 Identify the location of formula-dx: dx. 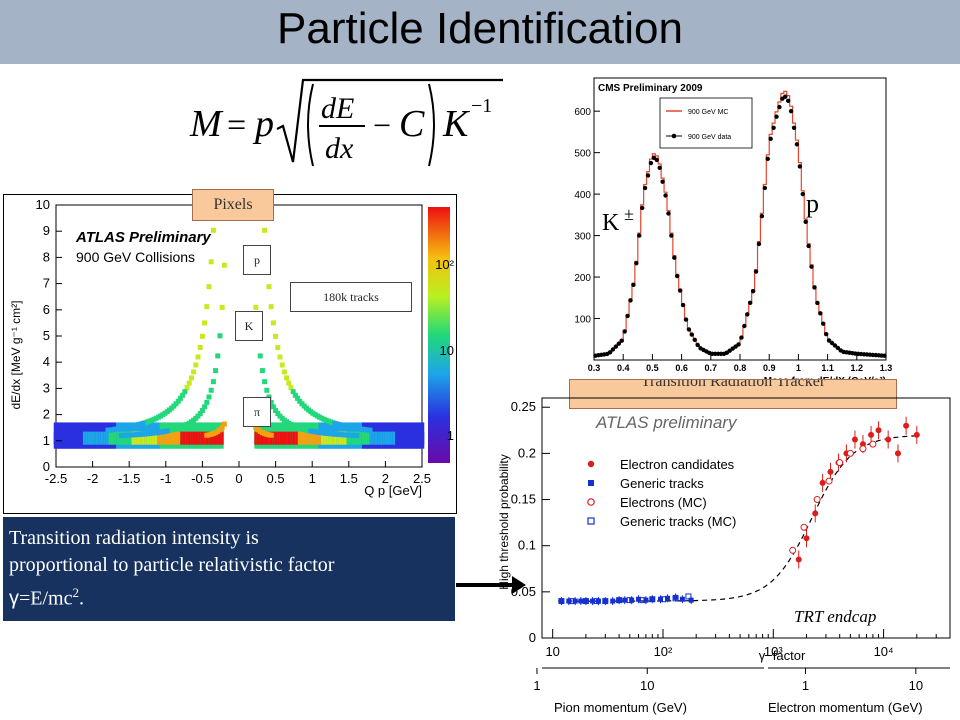
(339, 148).